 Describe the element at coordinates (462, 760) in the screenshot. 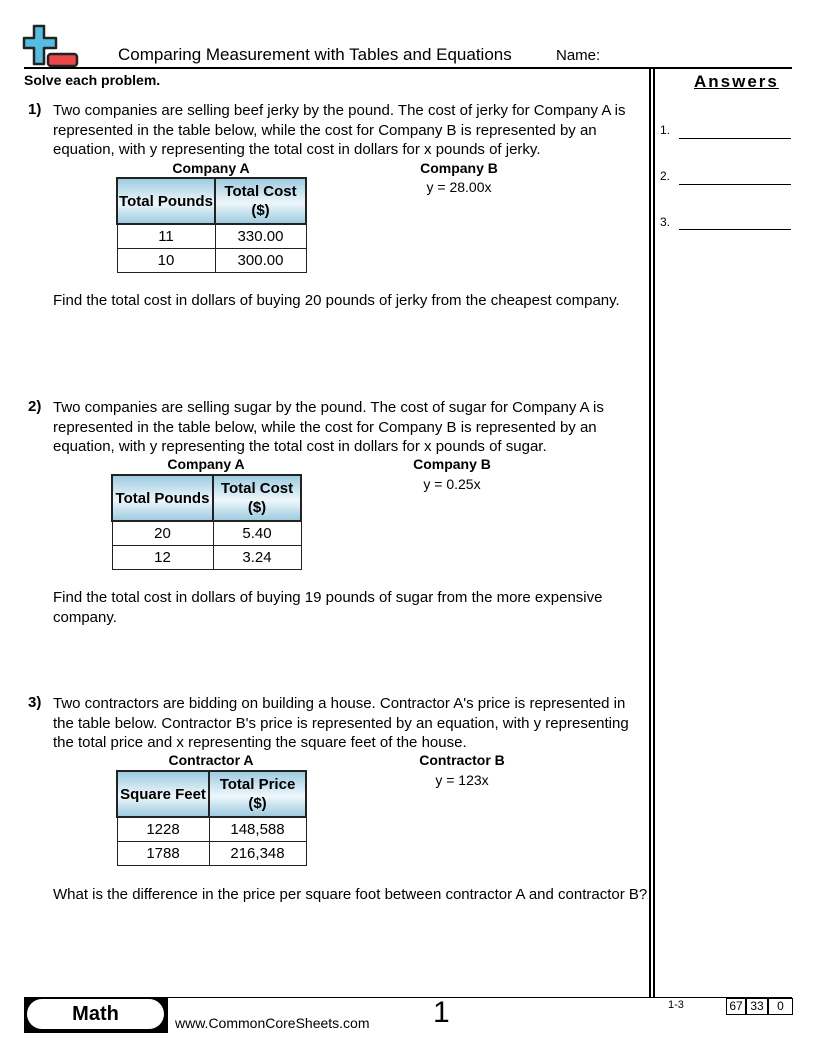

I see `equation-label: Contractor B` at that location.